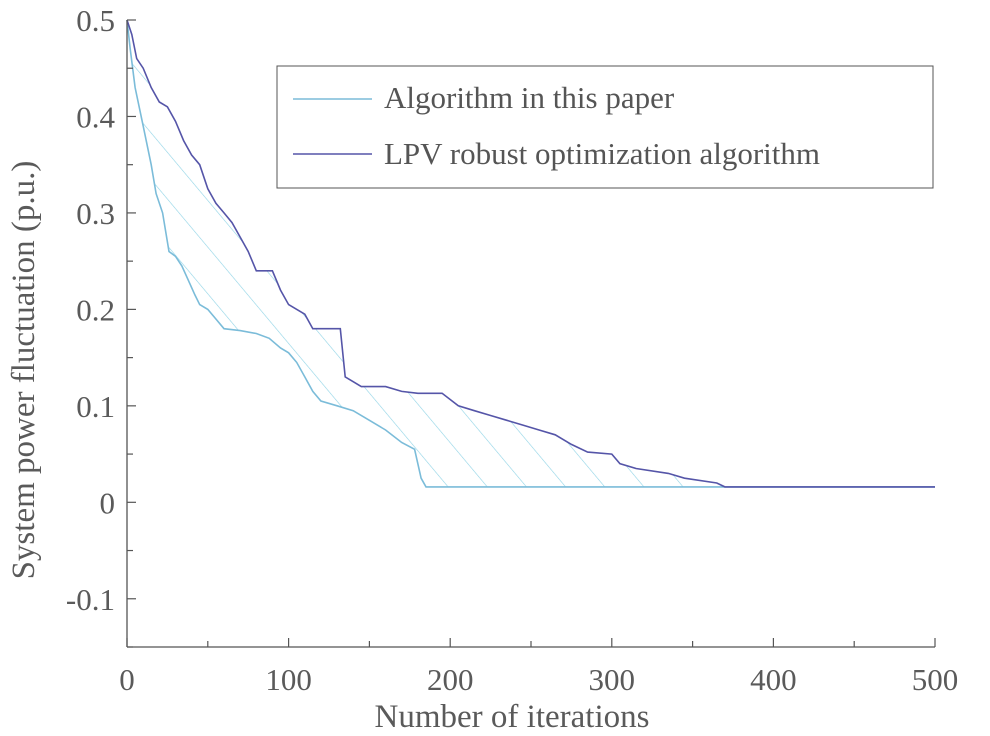  Describe the element at coordinates (95, 406) in the screenshot. I see `y-tick-label: 0.1` at that location.